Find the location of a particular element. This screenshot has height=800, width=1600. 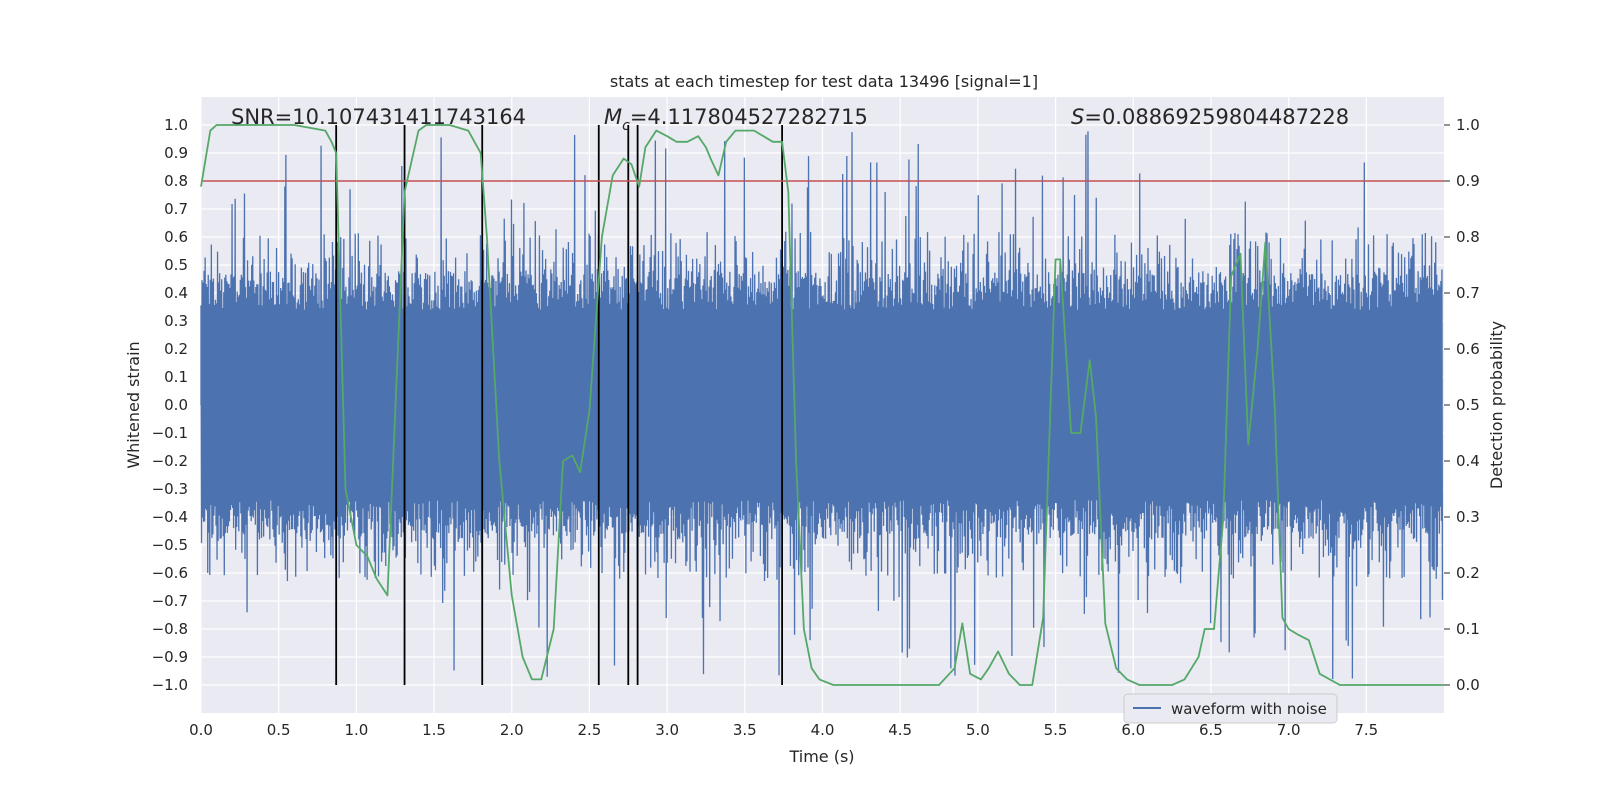

legend: waveform with noise is located at coordinates (1230, 708).